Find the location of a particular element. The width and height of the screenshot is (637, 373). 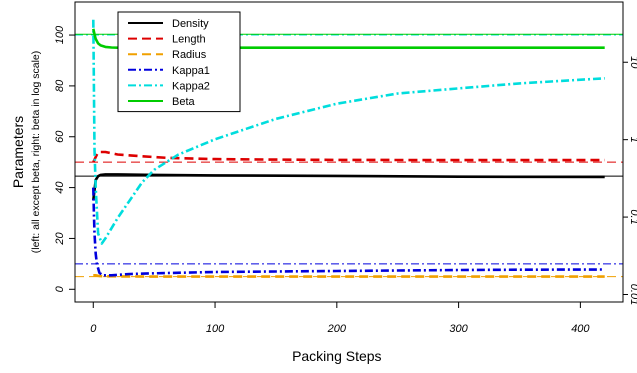

y2-tick-label: 0.1 is located at coordinates (632, 216).